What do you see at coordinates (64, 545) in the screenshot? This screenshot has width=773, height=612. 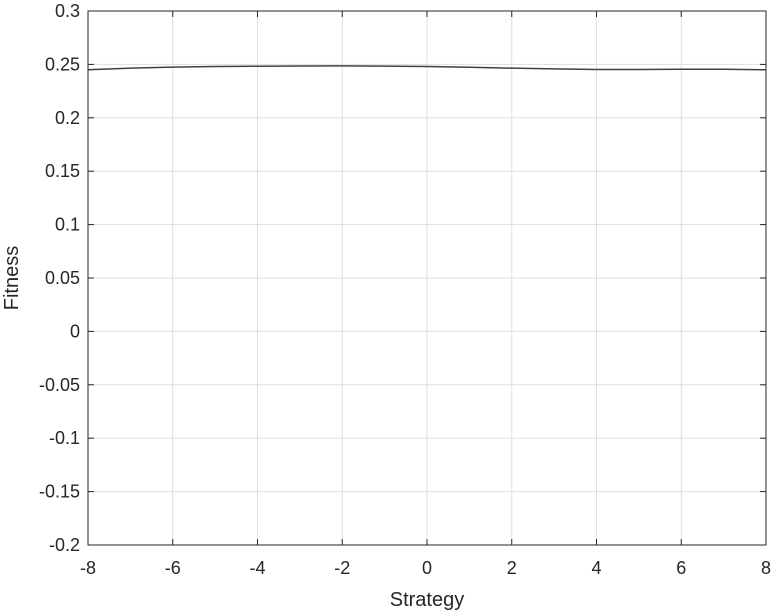 I see `y-tick-label: -0.2` at bounding box center [64, 545].